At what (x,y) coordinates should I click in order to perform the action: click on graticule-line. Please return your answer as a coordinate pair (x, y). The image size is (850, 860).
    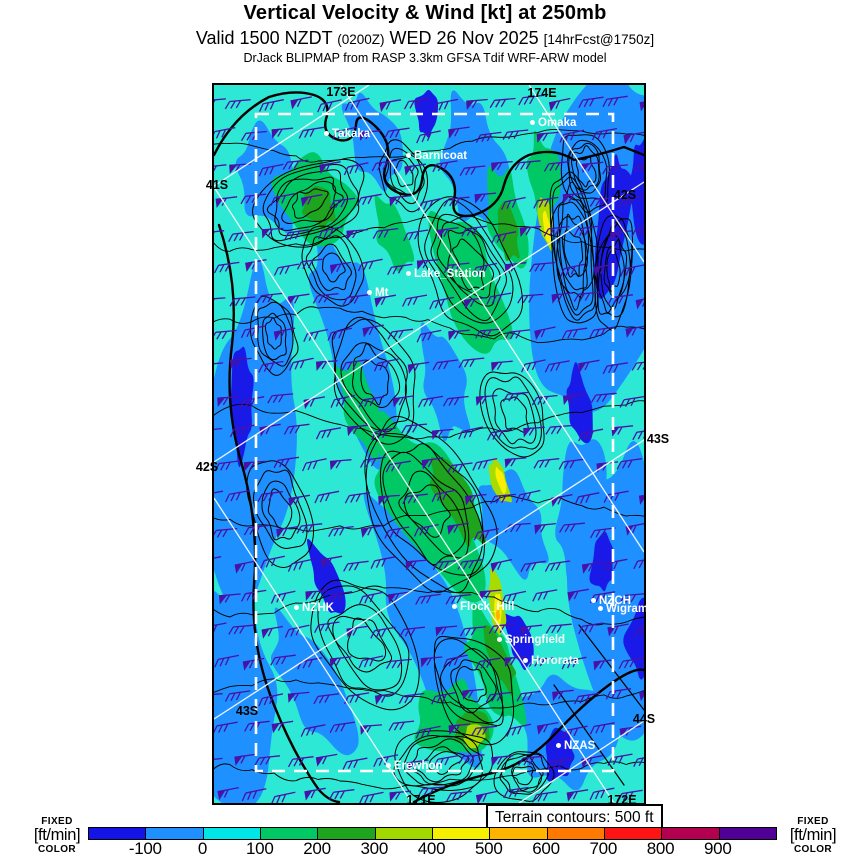
    Looking at the image, I should click on (313, 650).